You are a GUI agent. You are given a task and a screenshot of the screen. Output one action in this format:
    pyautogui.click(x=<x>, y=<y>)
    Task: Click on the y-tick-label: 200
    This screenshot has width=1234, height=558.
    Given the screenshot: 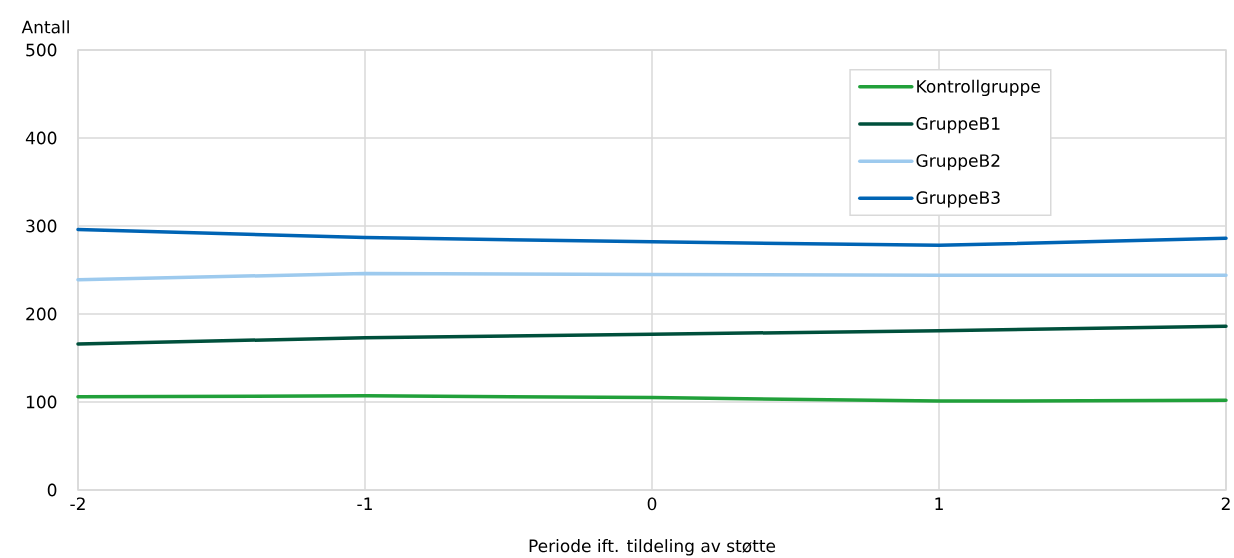 What is the action you would take?
    pyautogui.click(x=41, y=314)
    